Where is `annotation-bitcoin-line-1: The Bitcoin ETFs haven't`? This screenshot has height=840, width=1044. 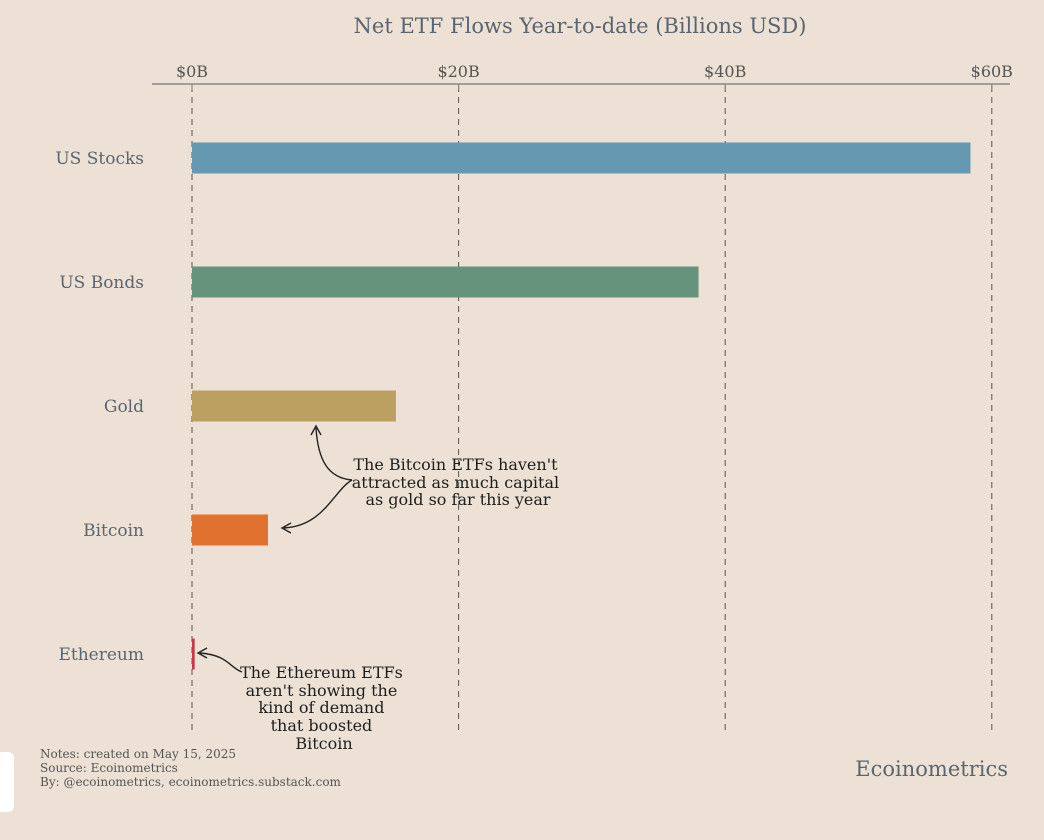
annotation-bitcoin-line-1: The Bitcoin ETFs haven't is located at coordinates (455, 464).